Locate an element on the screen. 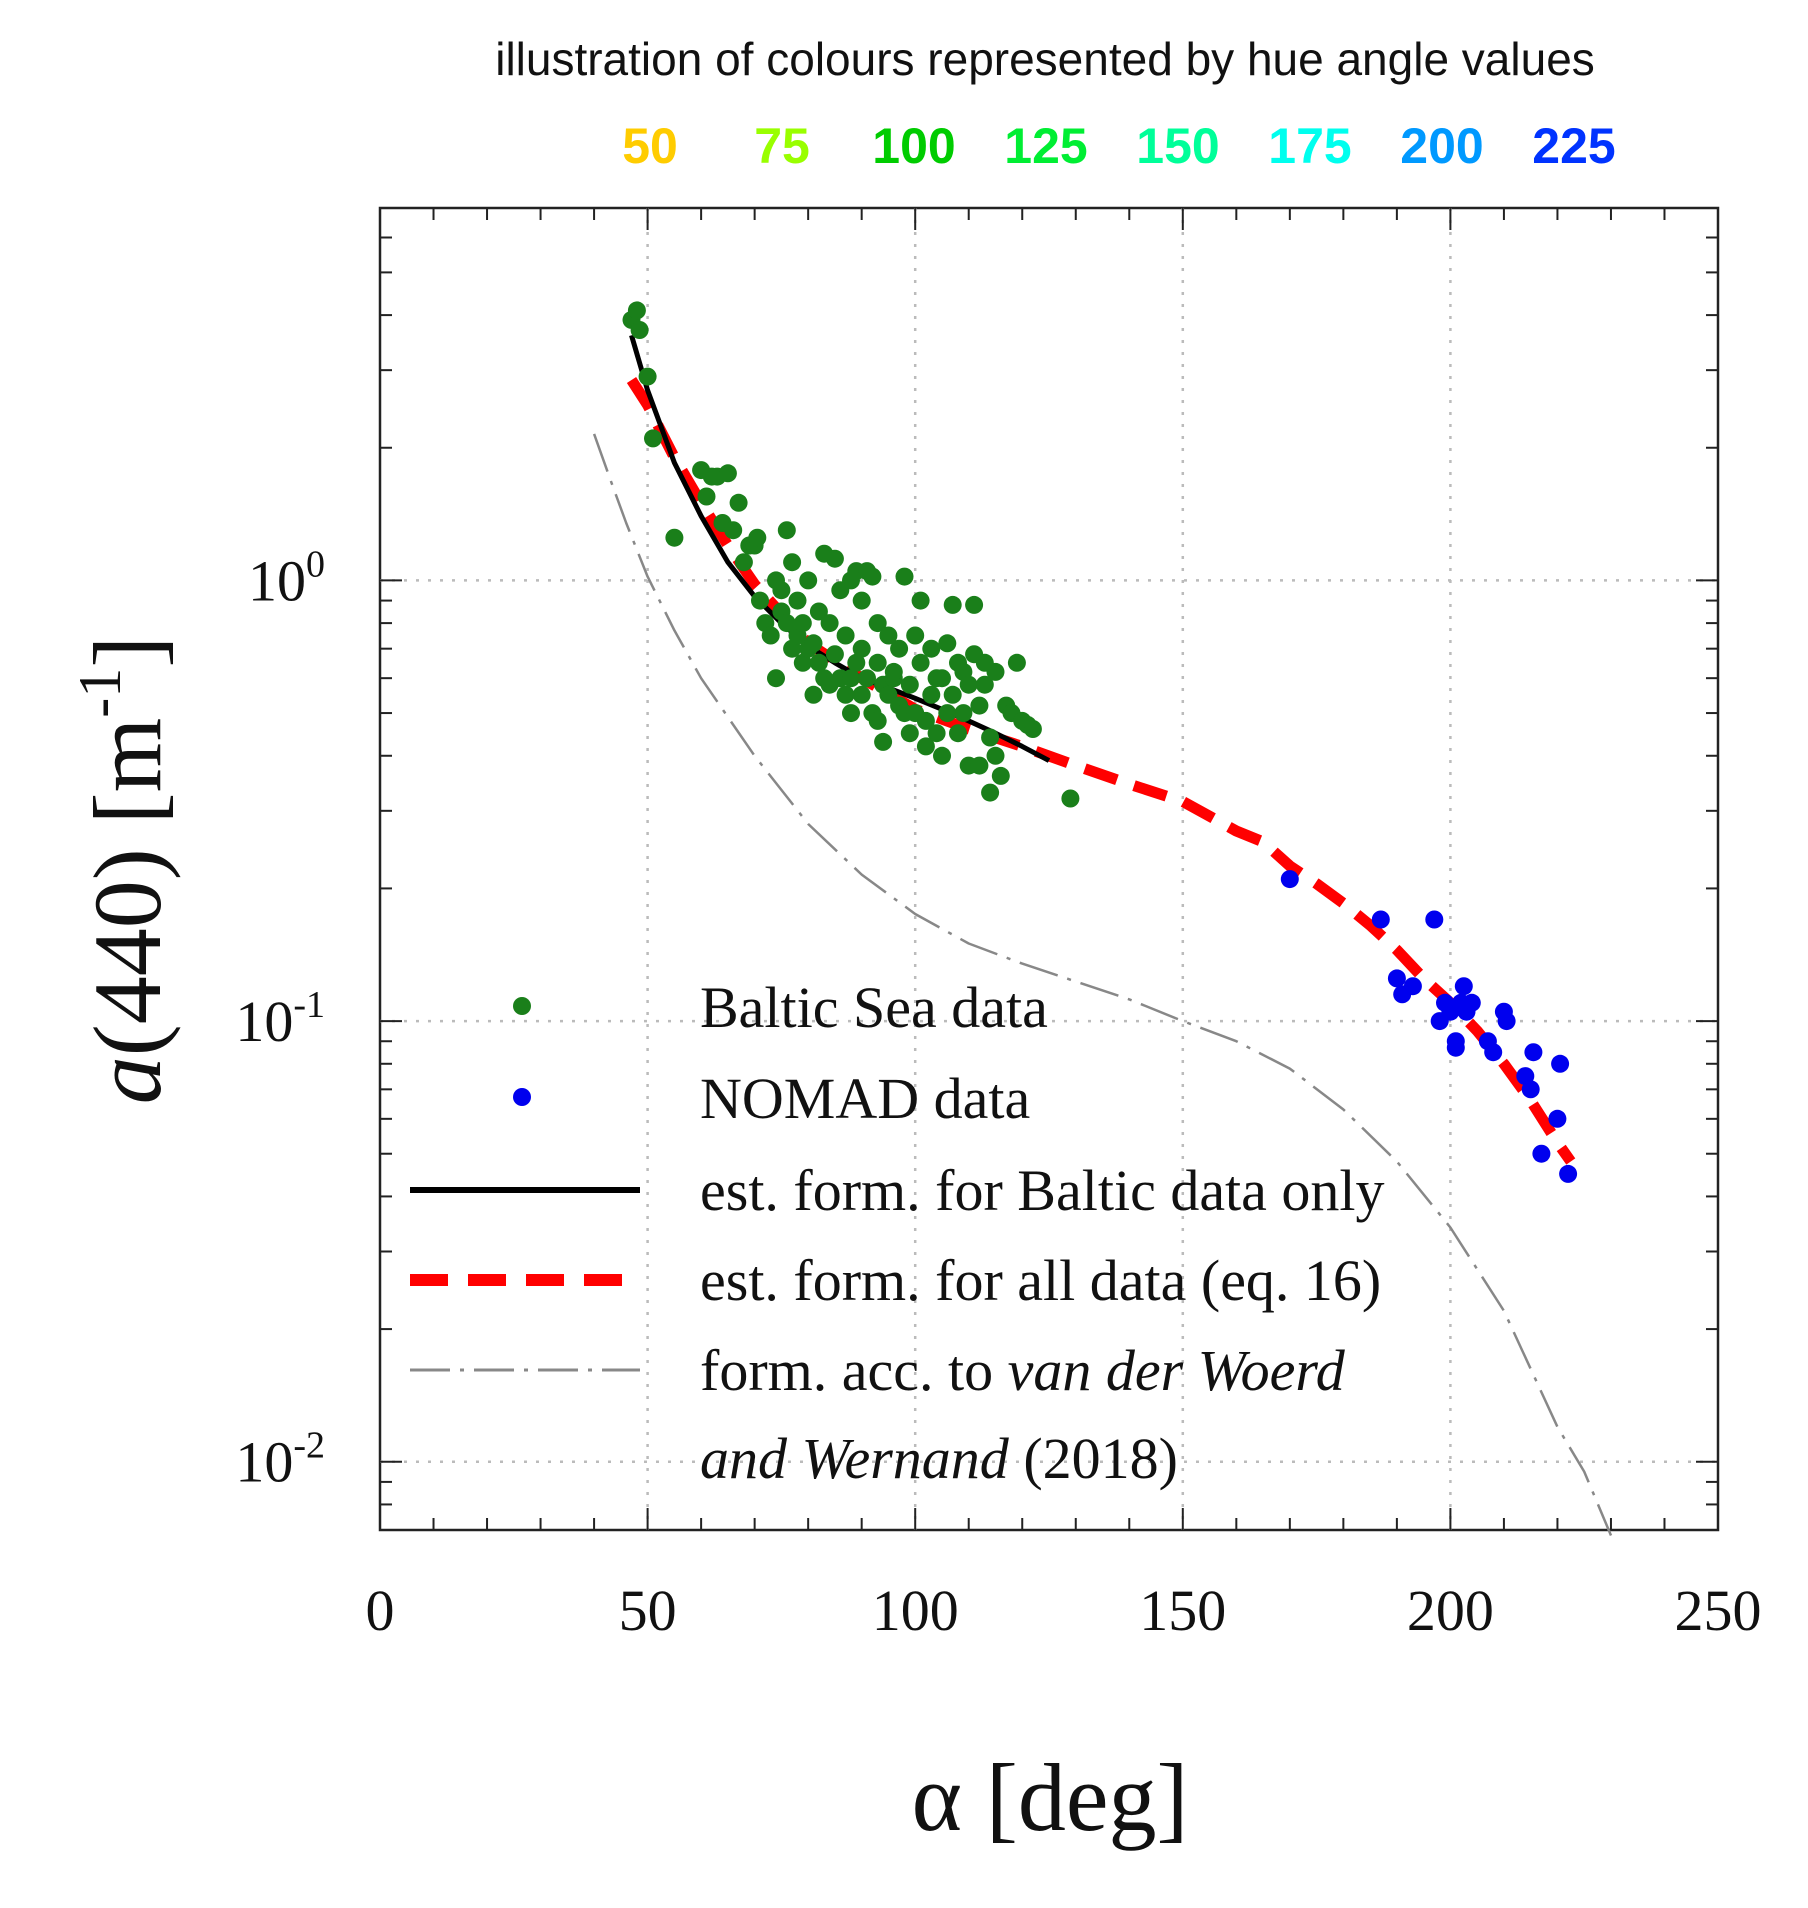 The height and width of the screenshot is (1908, 1808). legend-label-vdw-italic: van der Woerd is located at coordinates (1177, 1370).